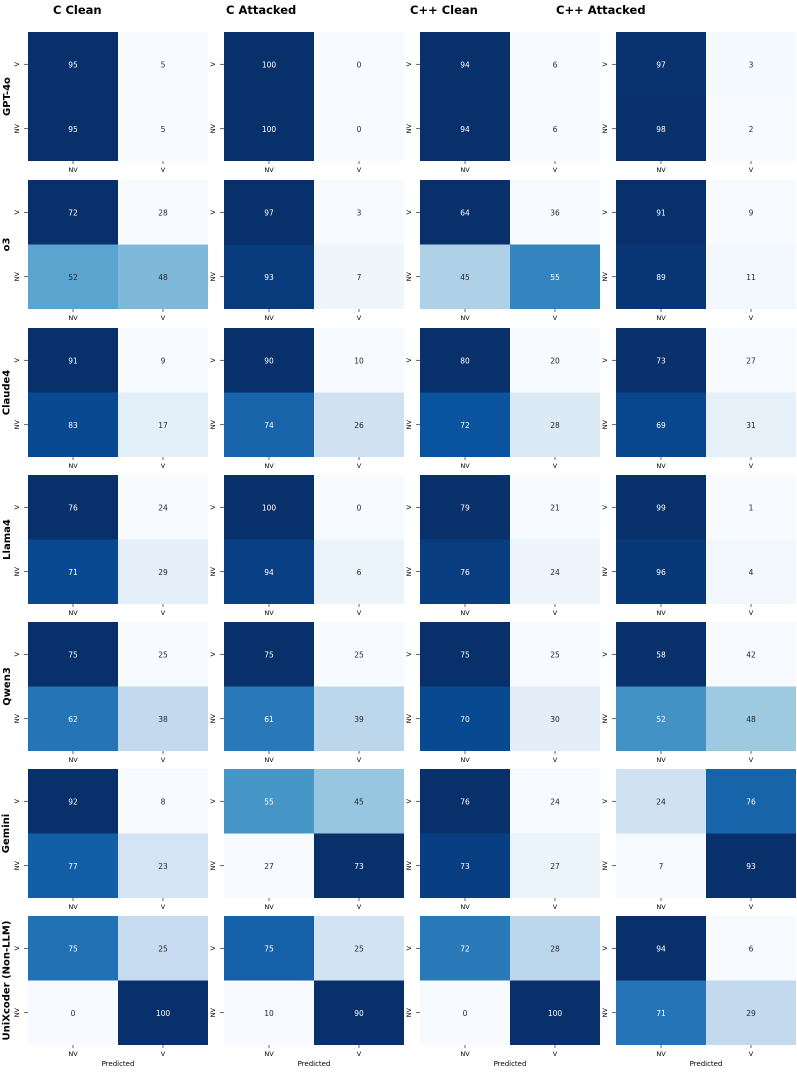  I want to click on confusion-panel: 58 42 52 48 V NV NV V, so click(698, 693).